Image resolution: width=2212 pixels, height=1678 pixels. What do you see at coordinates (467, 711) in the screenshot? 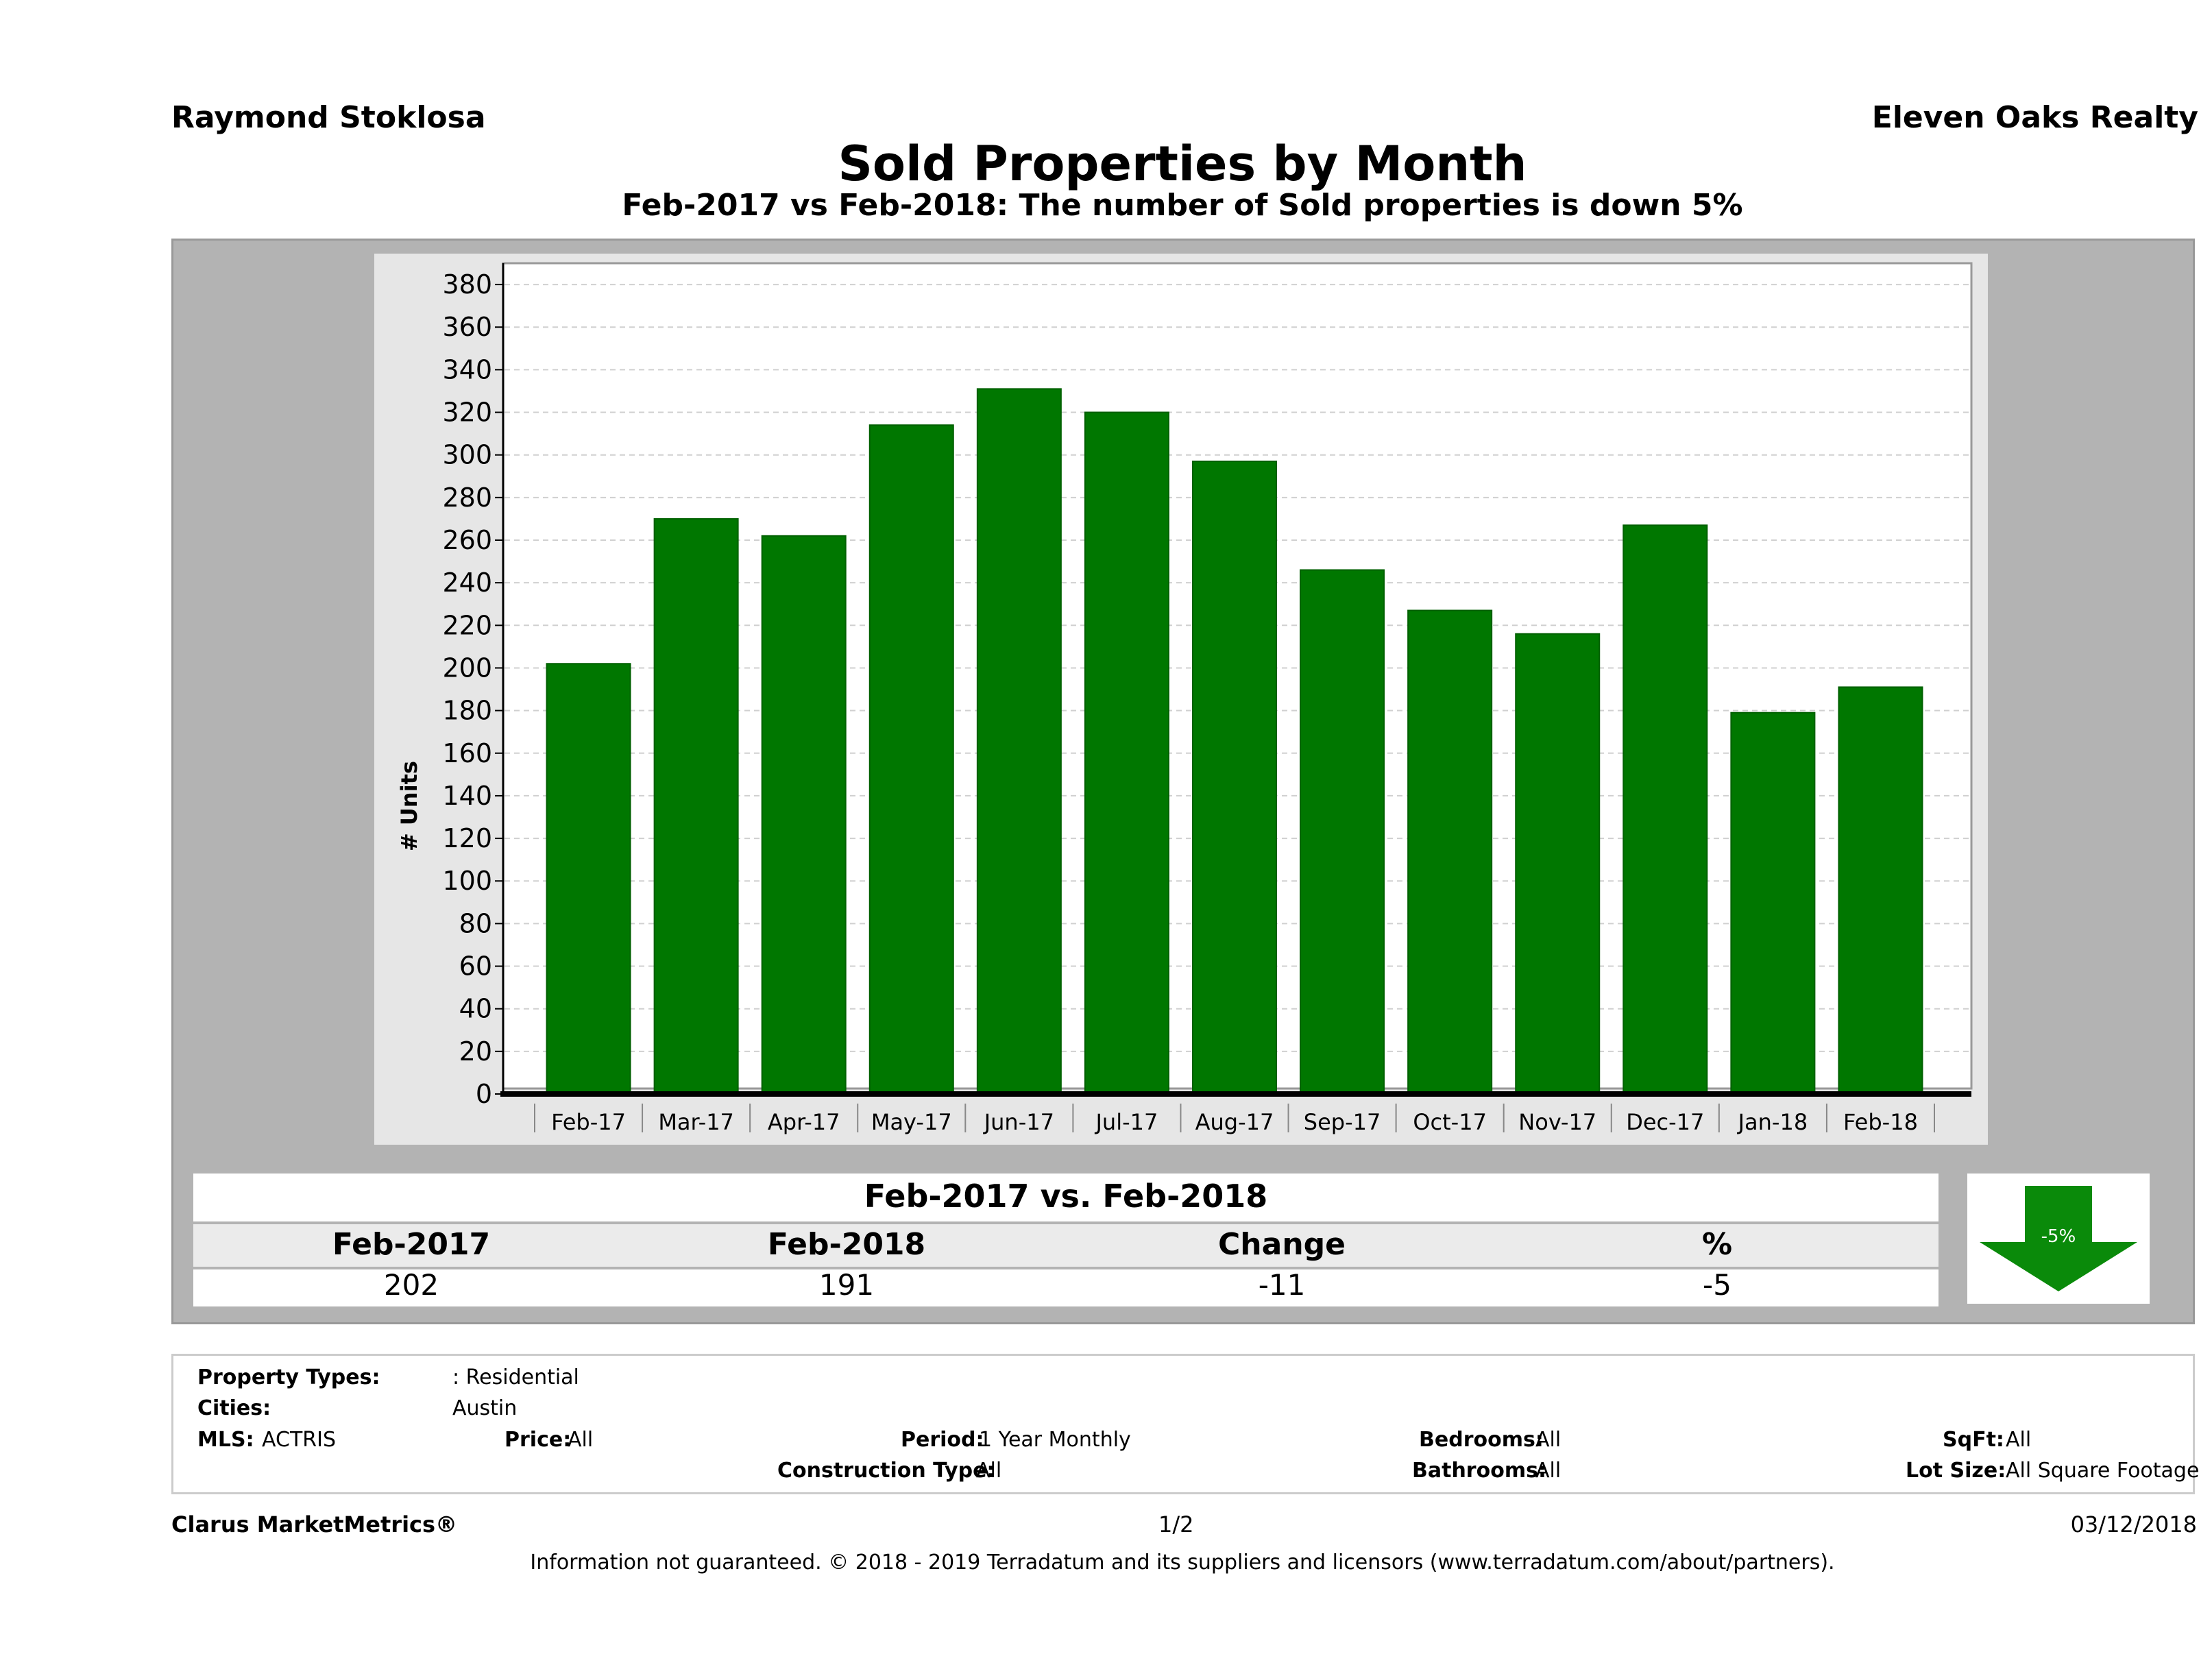
I see `y-tick-label: 180` at bounding box center [467, 711].